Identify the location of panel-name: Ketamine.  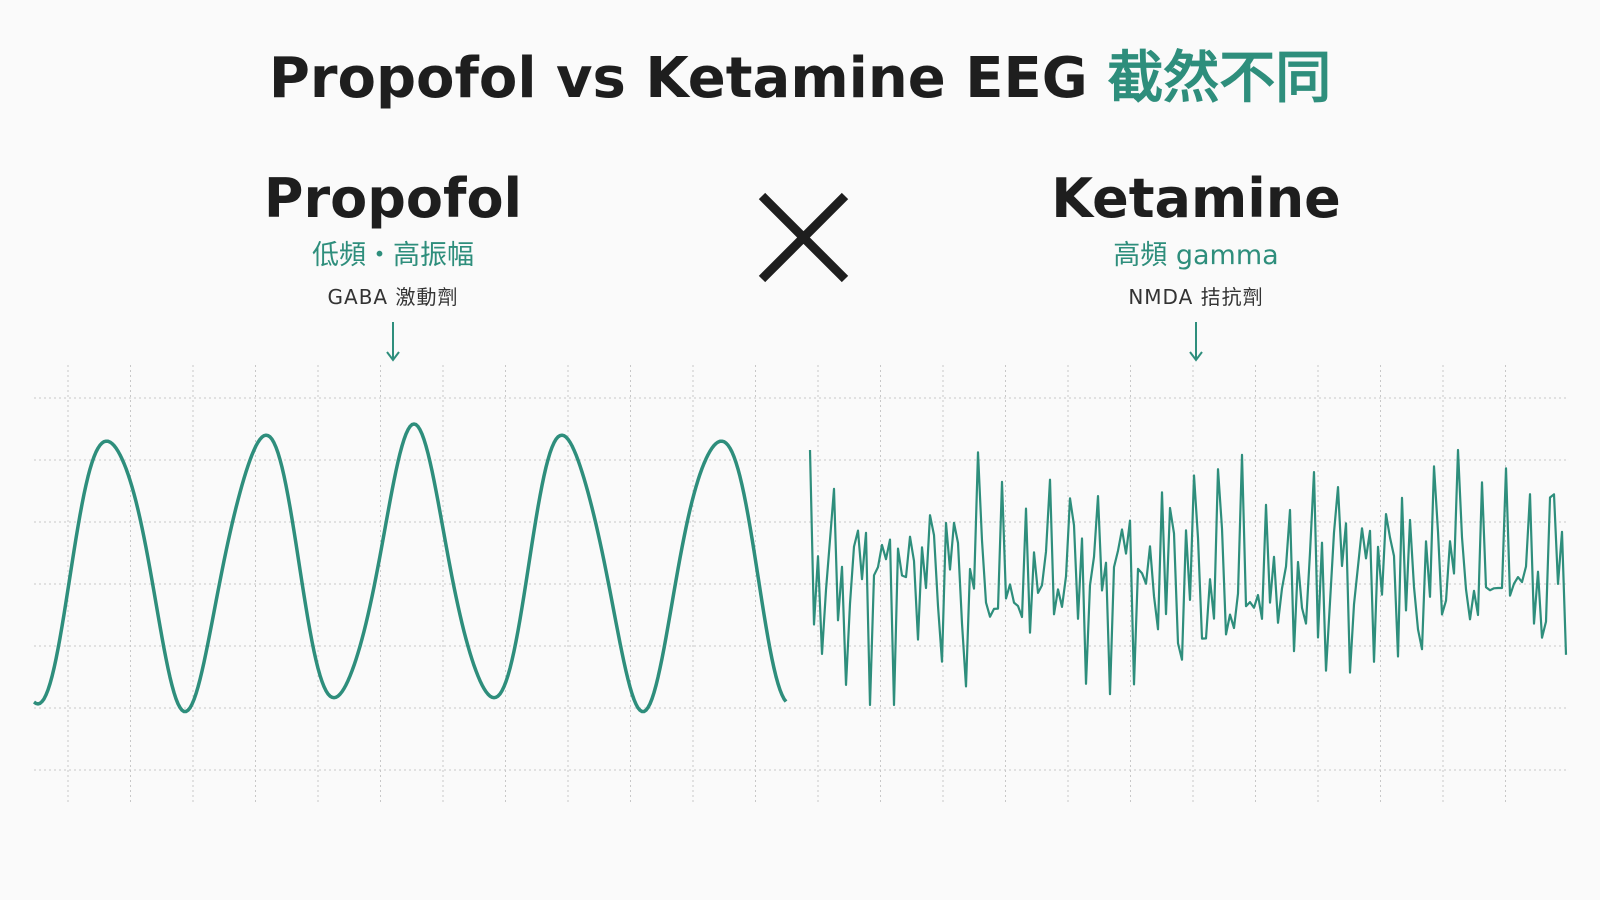
(1196, 198).